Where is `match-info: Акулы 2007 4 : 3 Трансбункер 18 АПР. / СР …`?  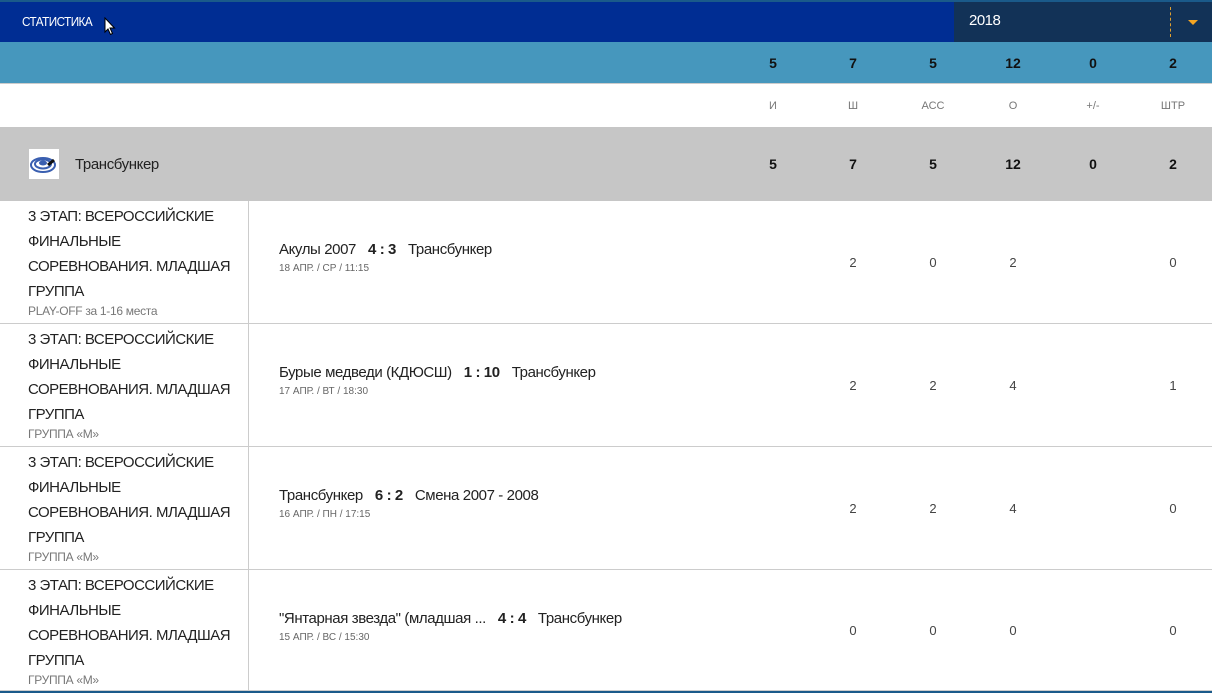 match-info: Акулы 2007 4 : 3 Трансбункер 18 АПР. / СР … is located at coordinates (385, 257).